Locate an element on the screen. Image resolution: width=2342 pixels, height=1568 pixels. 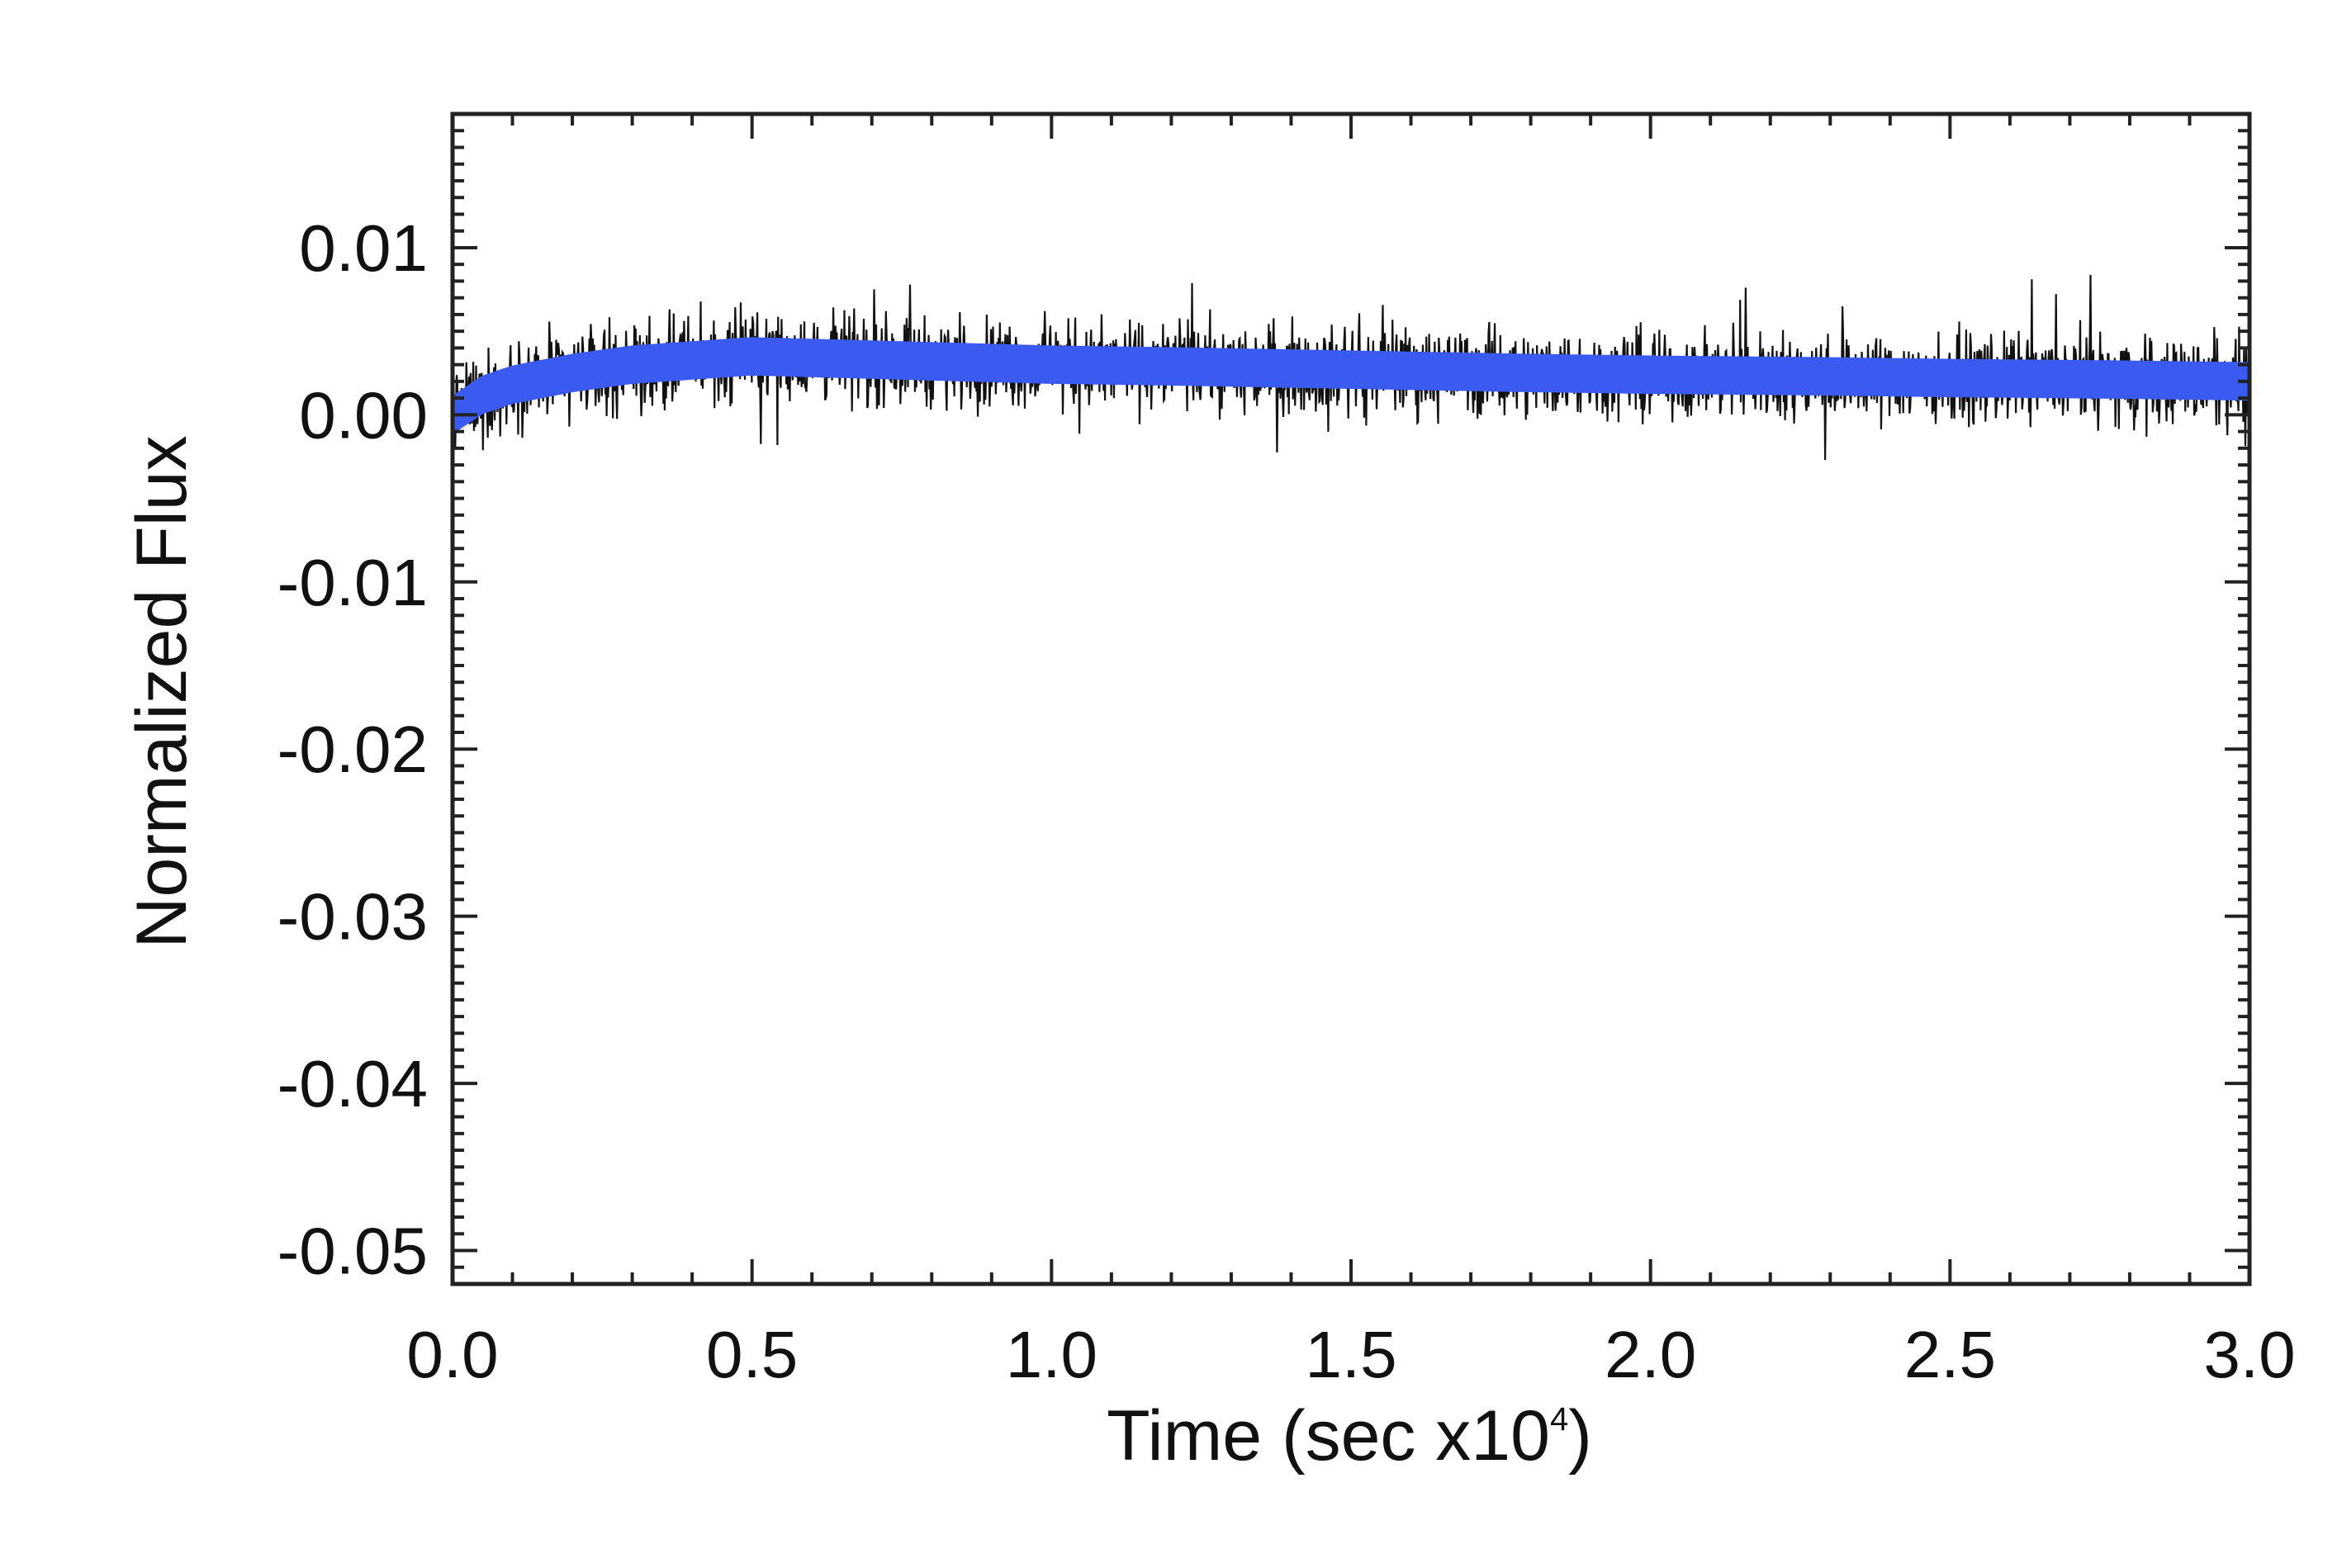
x-axis-label: Time (sec x104) is located at coordinates (1349, 1436).